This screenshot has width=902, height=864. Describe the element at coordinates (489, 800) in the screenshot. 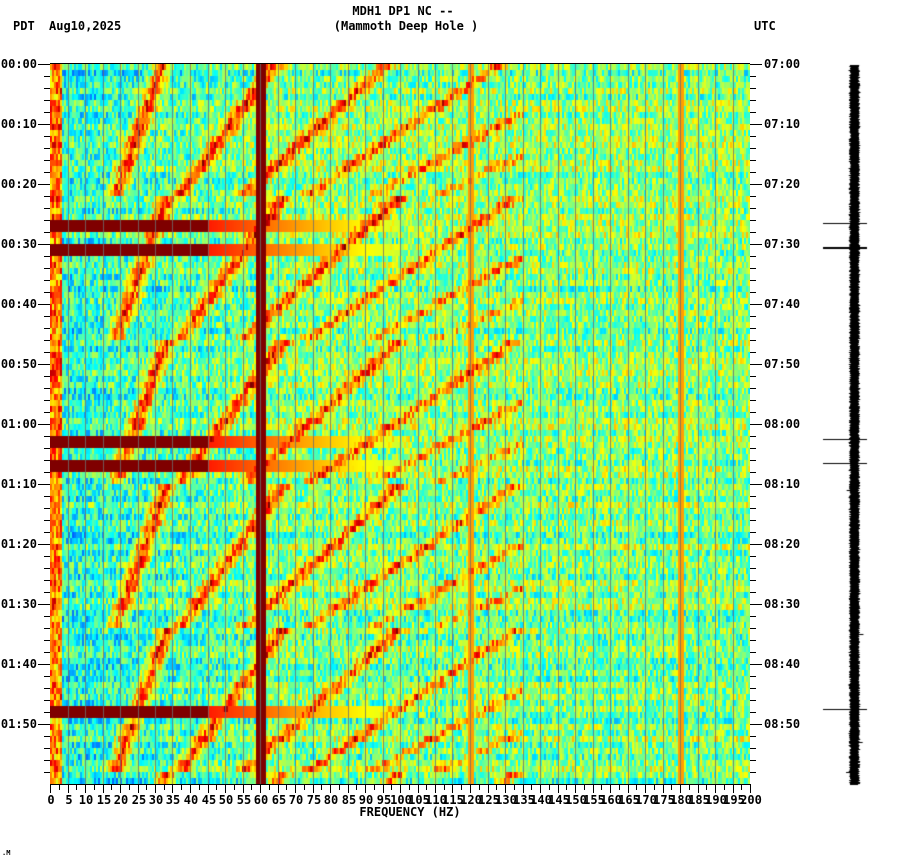

I see `x-tick-label: 125` at that location.